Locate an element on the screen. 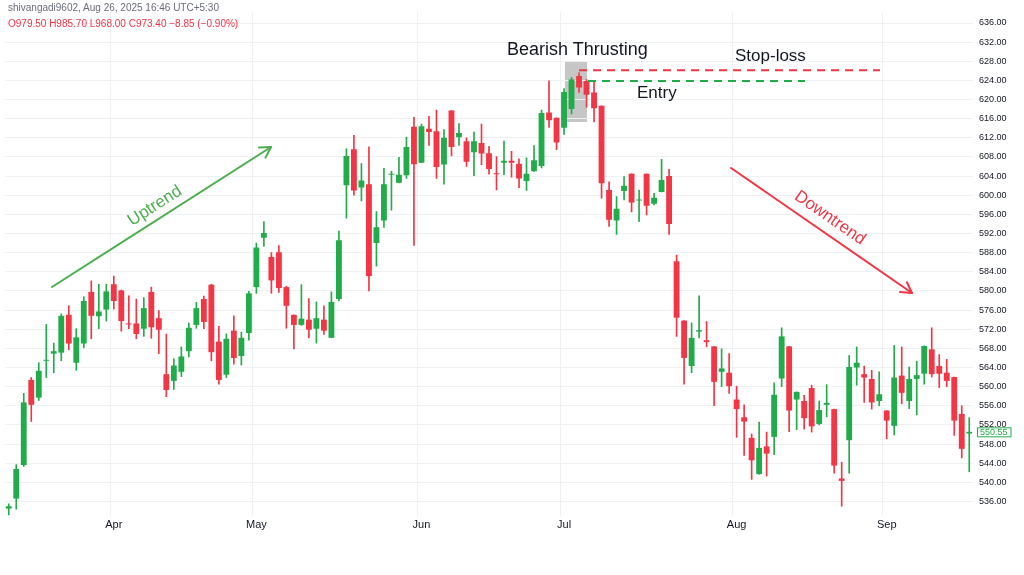 Image resolution: width=1024 pixels, height=575 pixels. y-tick-label: 624.00 is located at coordinates (993, 79).